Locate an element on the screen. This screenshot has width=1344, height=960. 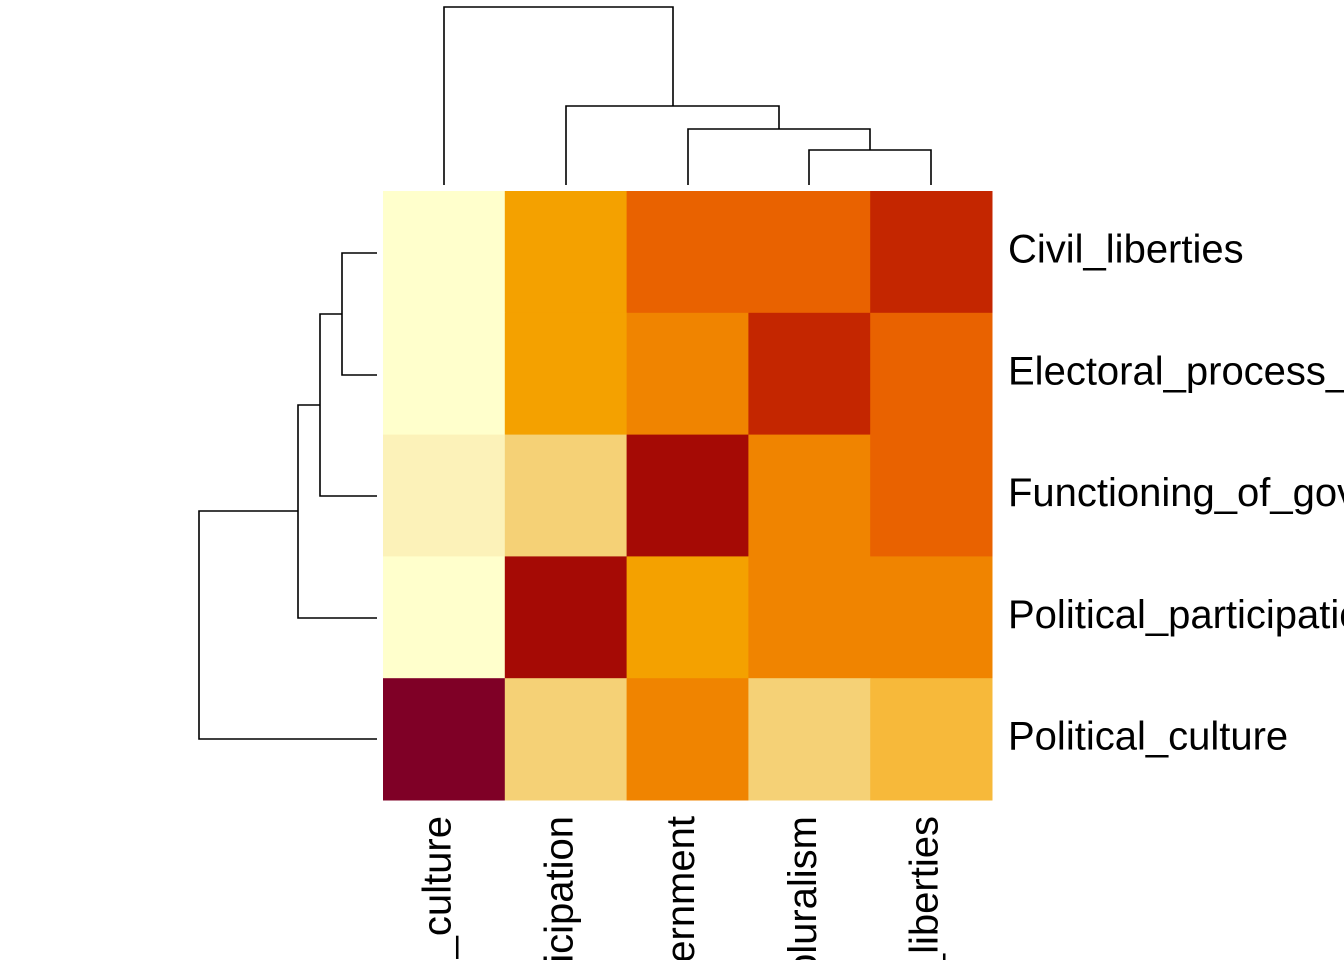
column-label: Functioning_of_government is located at coordinates (681, 888).